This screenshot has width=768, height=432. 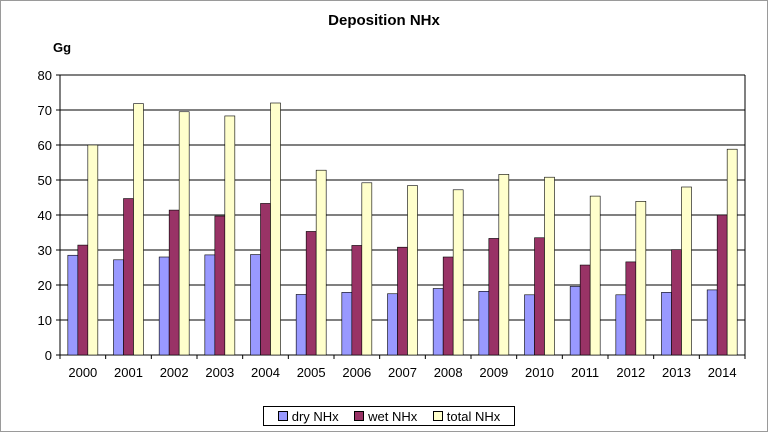 What do you see at coordinates (356, 372) in the screenshot?
I see `x-tick-label: 2006` at bounding box center [356, 372].